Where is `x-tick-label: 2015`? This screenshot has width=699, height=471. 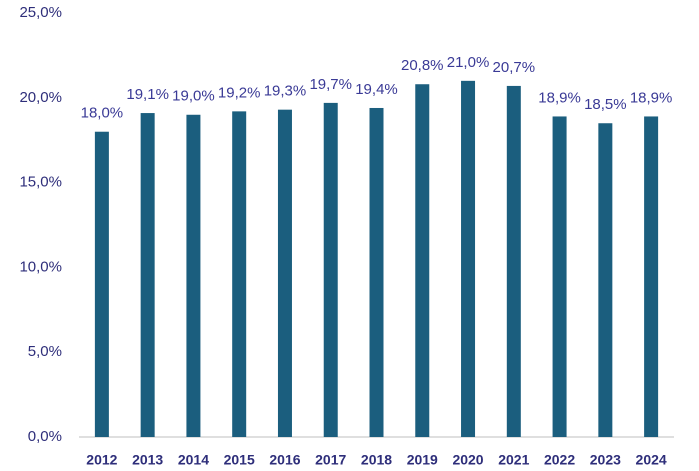 x-tick-label: 2015 is located at coordinates (239, 460).